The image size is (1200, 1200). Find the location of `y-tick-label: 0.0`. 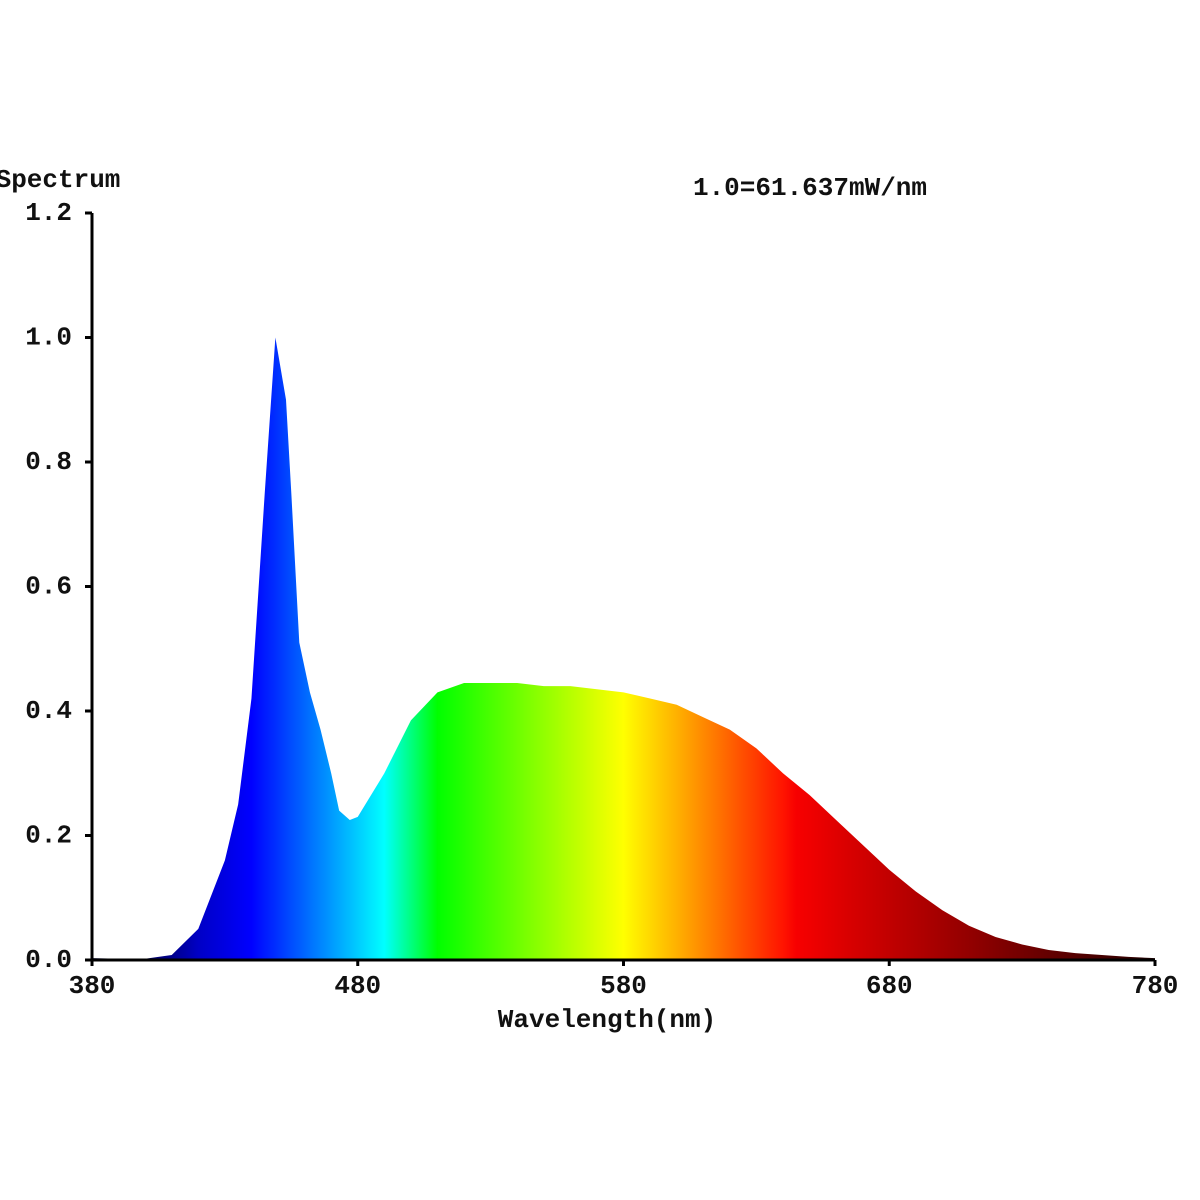

y-tick-label: 0.0 is located at coordinates (48, 960).